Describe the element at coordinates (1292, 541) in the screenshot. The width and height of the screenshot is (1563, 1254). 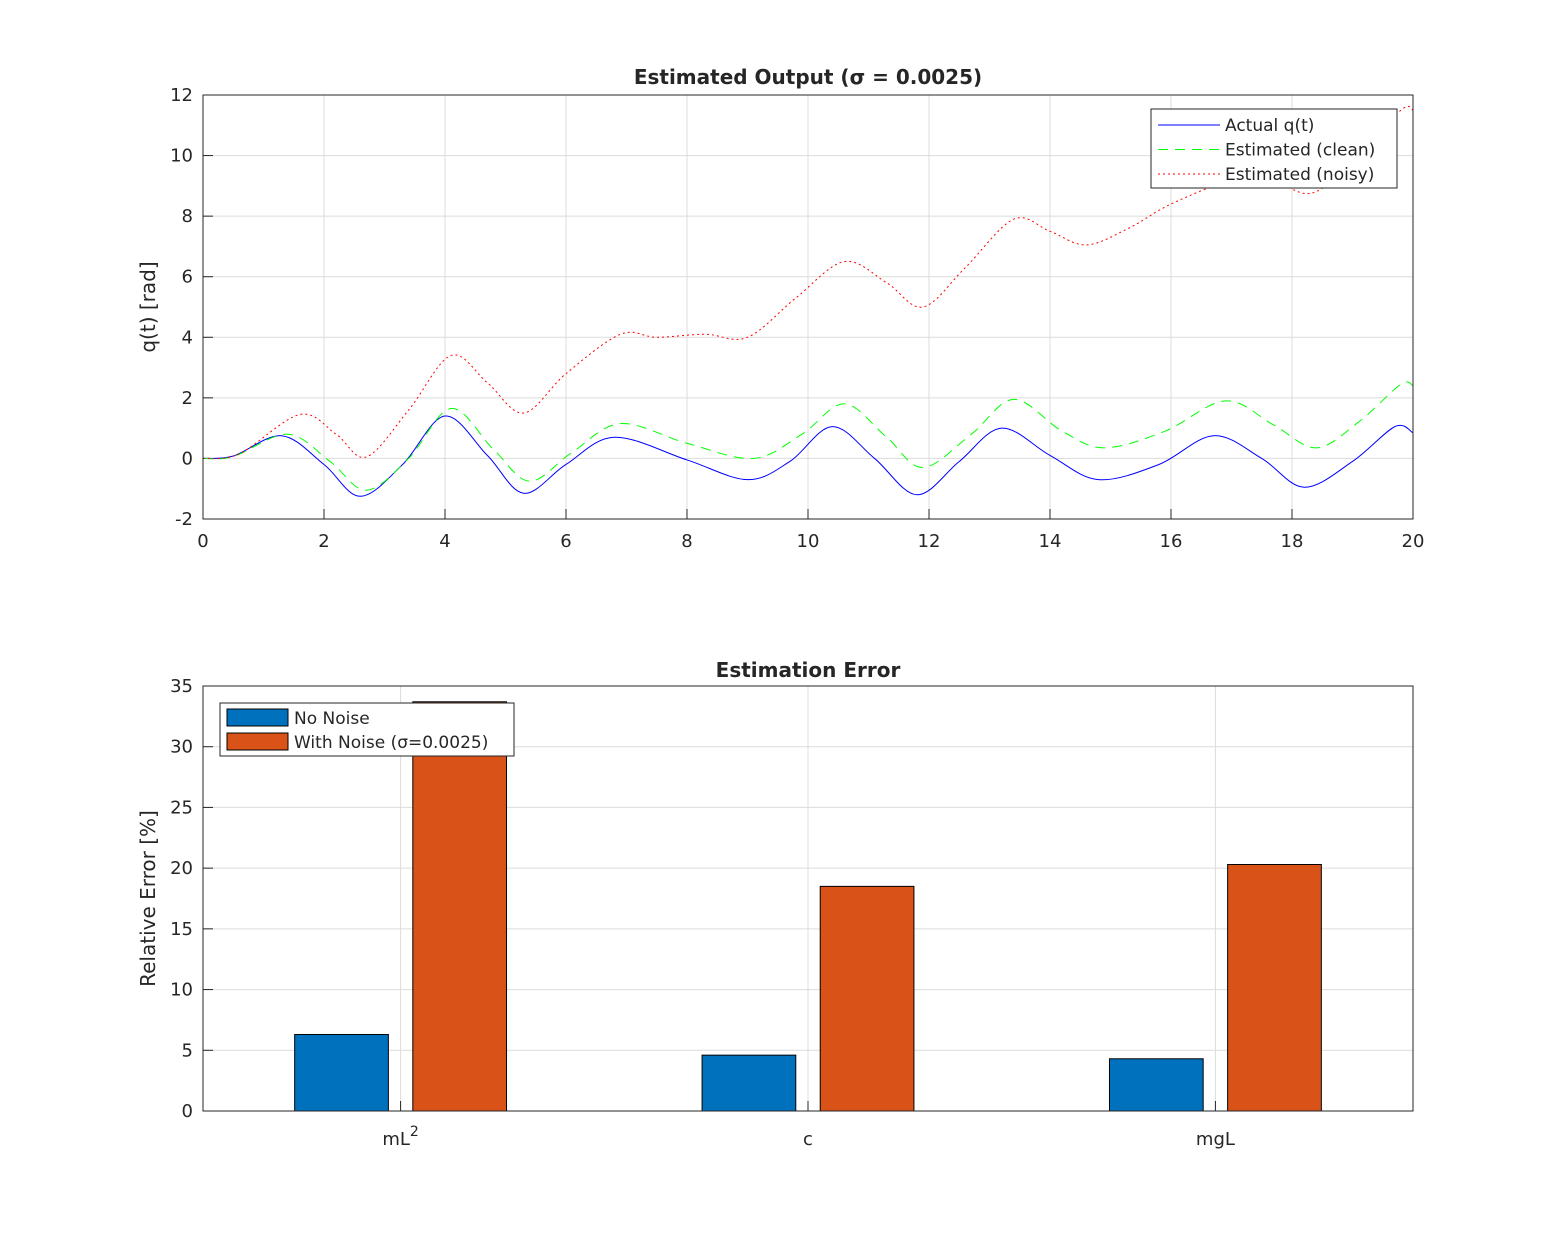
I see `x-tick-label: 18` at that location.